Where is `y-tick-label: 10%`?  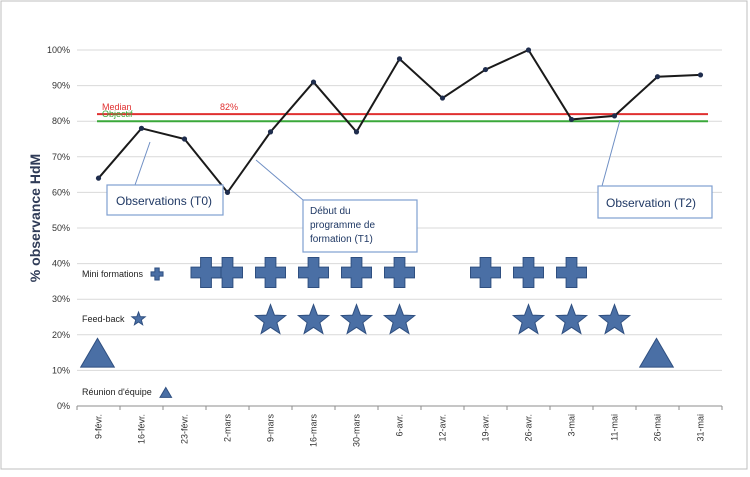
y-tick-label: 10% is located at coordinates (61, 370).